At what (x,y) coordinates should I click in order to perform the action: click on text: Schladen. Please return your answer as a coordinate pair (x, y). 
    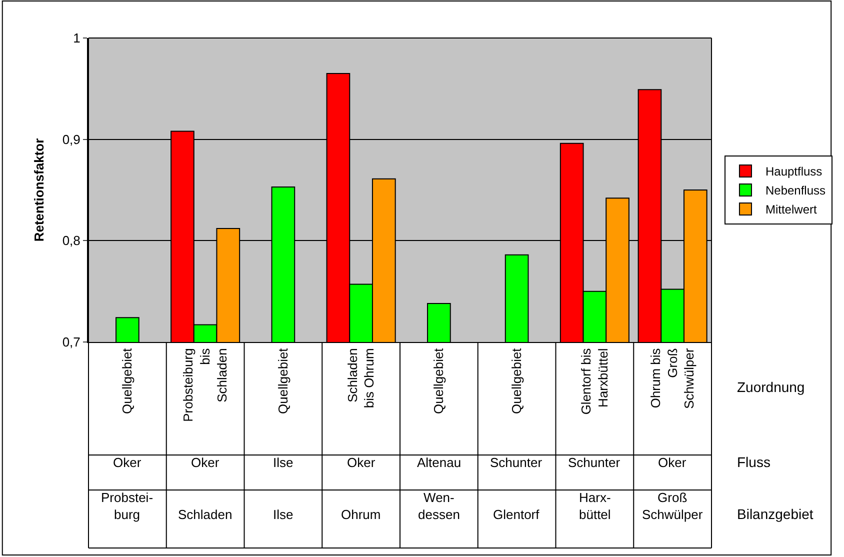
    Looking at the image, I should click on (205, 514).